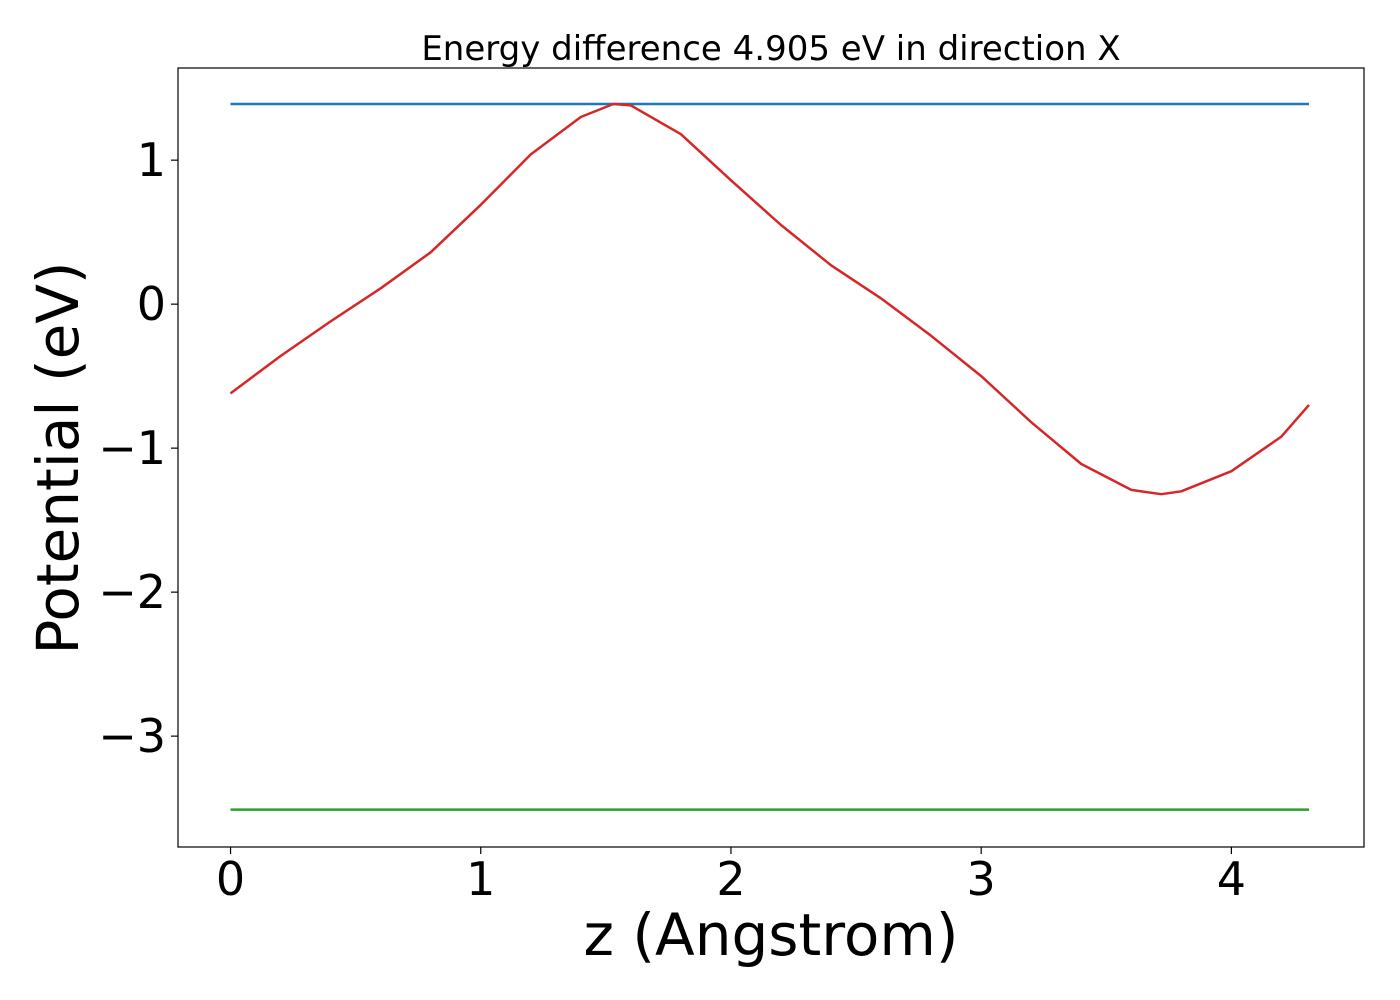 This screenshot has width=1400, height=1000. I want to click on y-tick-label: 1, so click(151, 160).